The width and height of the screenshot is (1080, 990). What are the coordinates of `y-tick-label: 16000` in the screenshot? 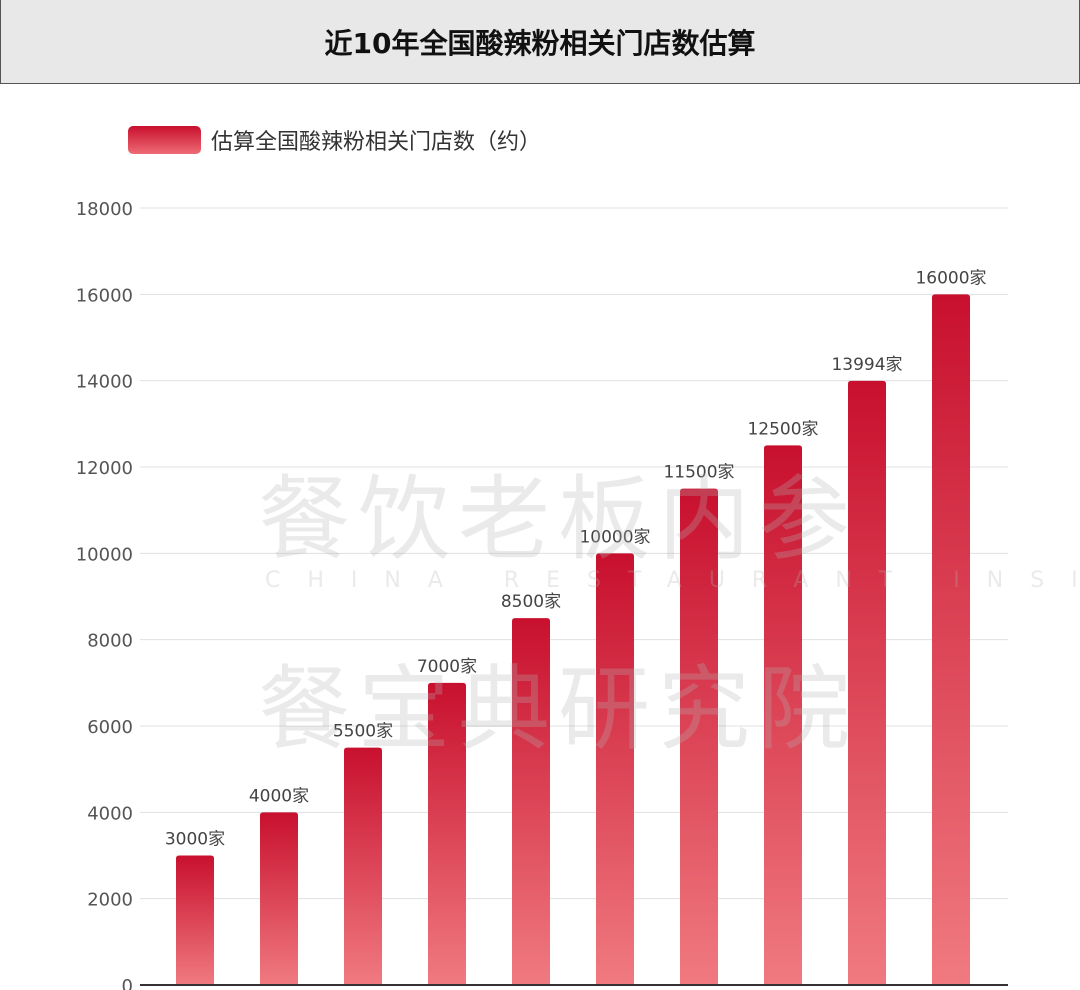 It's located at (104, 295).